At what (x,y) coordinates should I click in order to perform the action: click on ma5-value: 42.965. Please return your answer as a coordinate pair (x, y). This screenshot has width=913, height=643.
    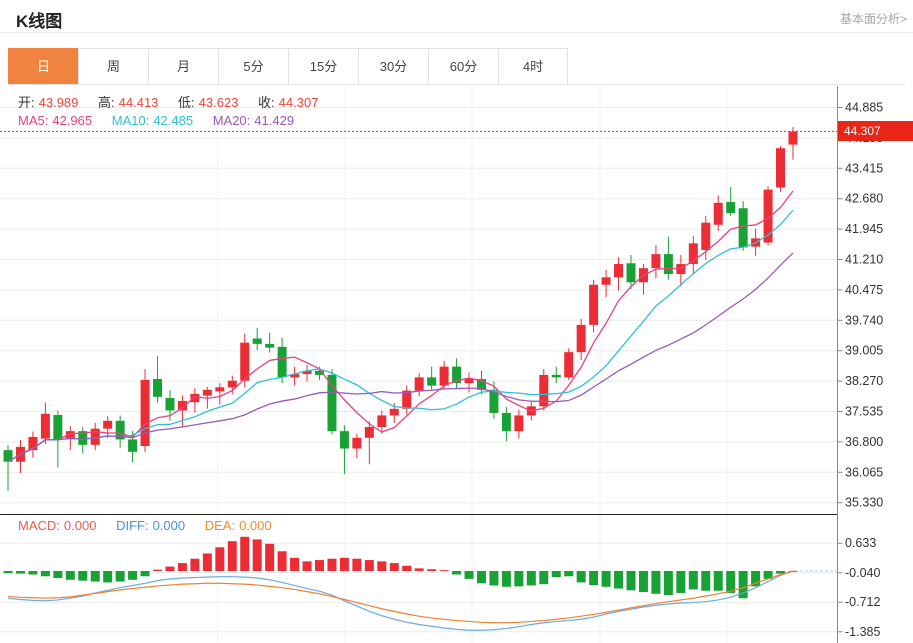
    Looking at the image, I should click on (72, 120).